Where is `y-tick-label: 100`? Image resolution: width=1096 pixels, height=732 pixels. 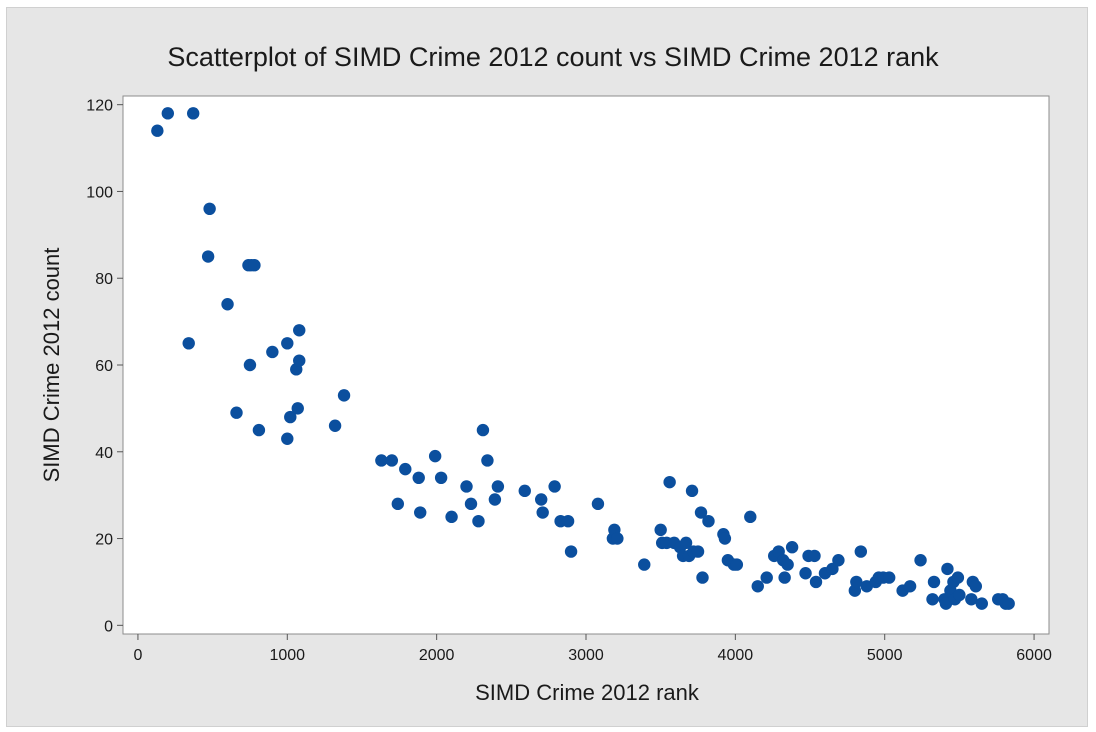
y-tick-label: 100 is located at coordinates (99, 192).